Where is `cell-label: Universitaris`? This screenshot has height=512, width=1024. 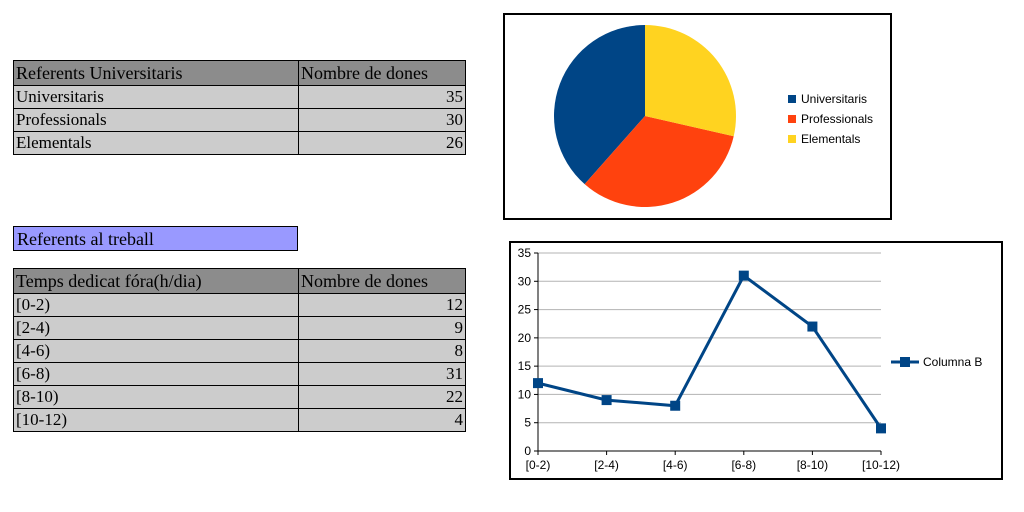 cell-label: Universitaris is located at coordinates (156, 97).